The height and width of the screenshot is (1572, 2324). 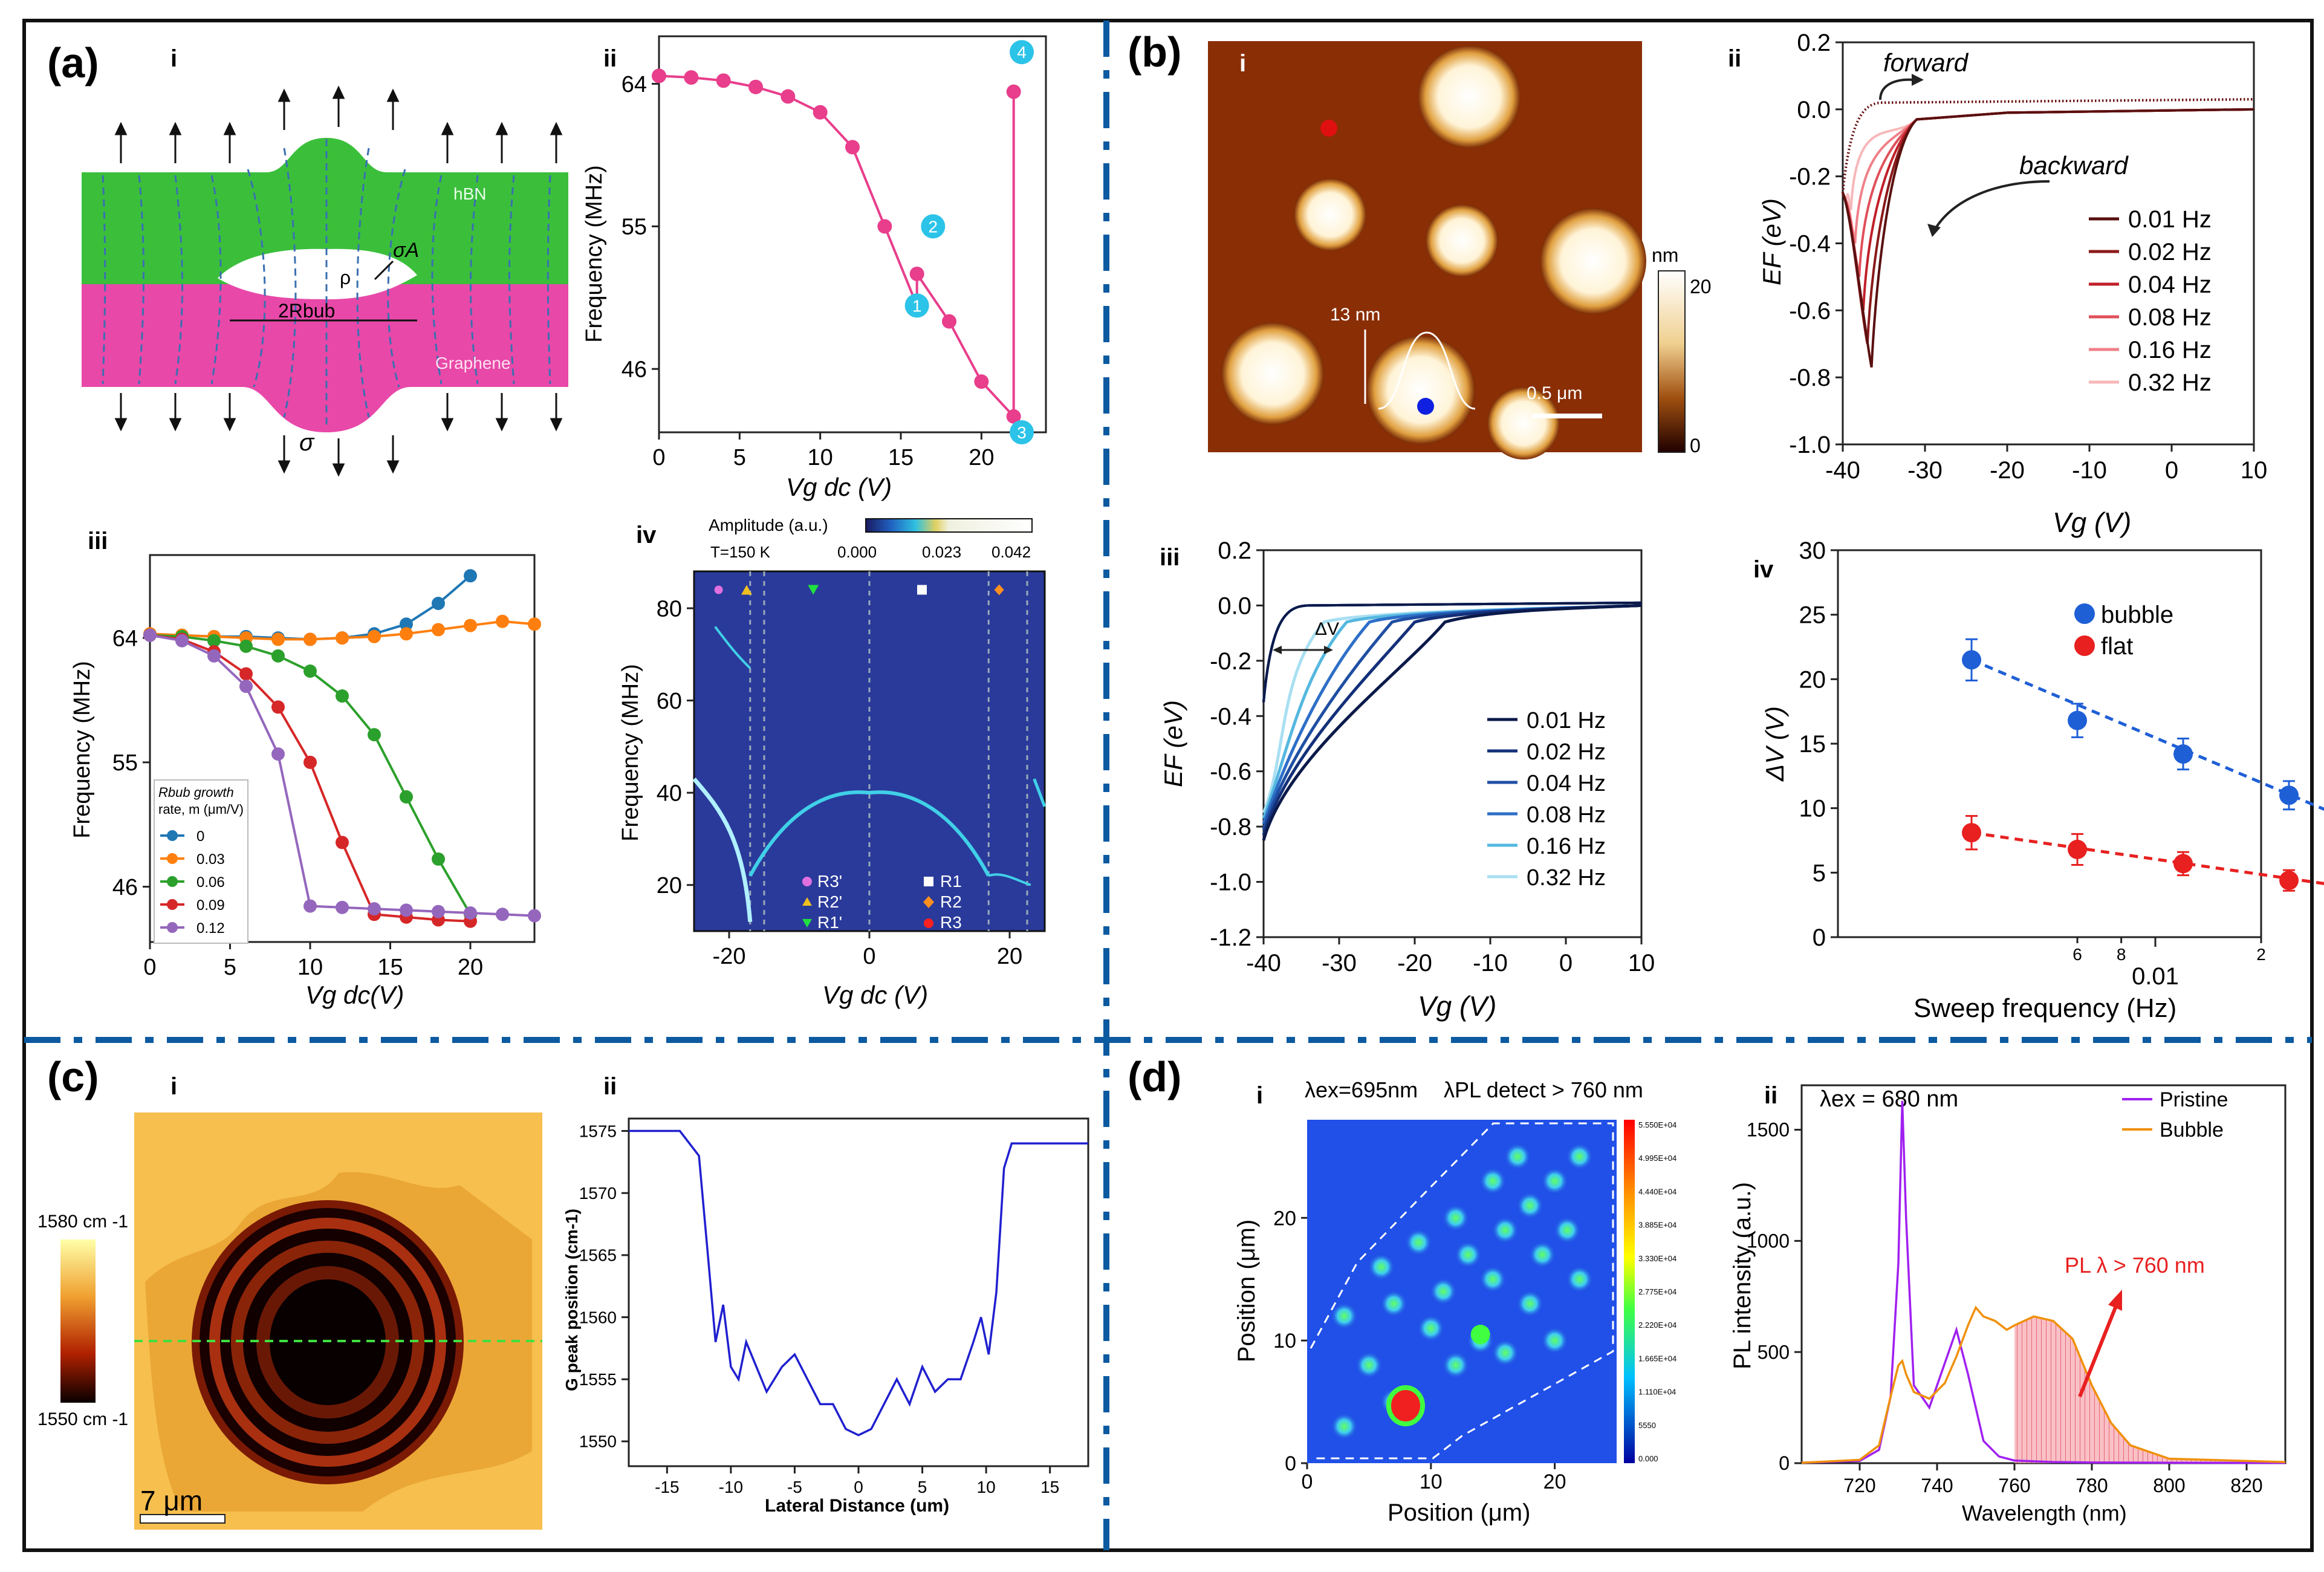 What do you see at coordinates (857, 552) in the screenshot?
I see `amp-tick-0: 0.000` at bounding box center [857, 552].